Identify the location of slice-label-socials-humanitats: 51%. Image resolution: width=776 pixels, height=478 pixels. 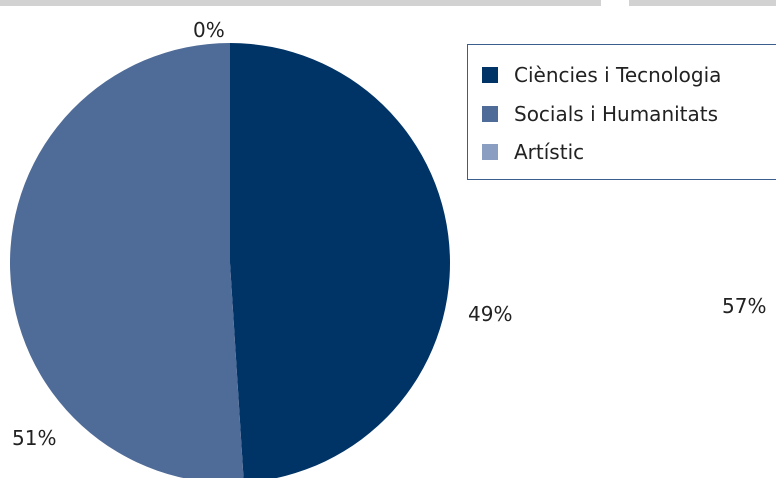
(34, 438).